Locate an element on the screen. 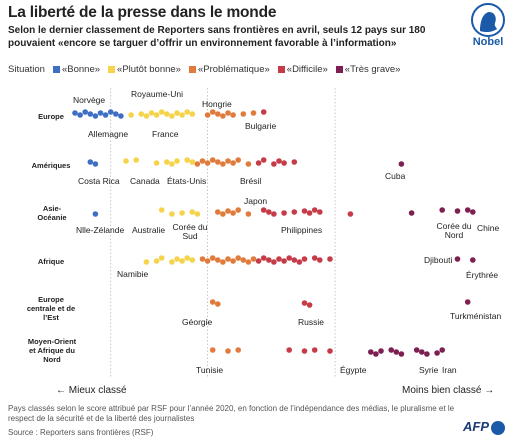  chart-title: La liberté de la presse dans le monde is located at coordinates (142, 12).